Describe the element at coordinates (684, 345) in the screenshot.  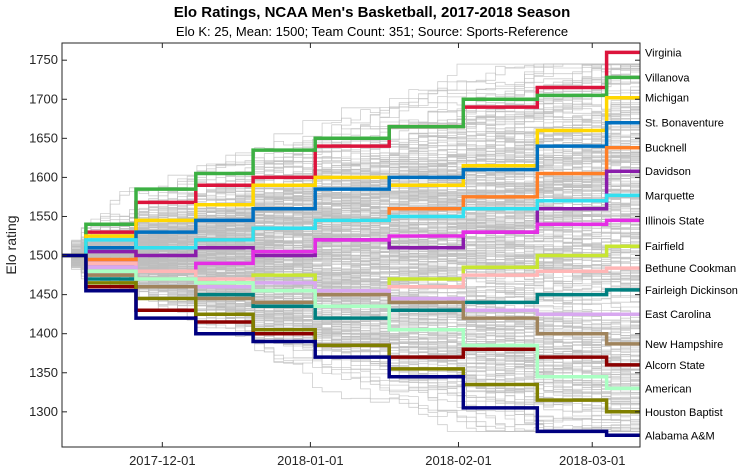
I see `series-label: New Hampshire` at that location.